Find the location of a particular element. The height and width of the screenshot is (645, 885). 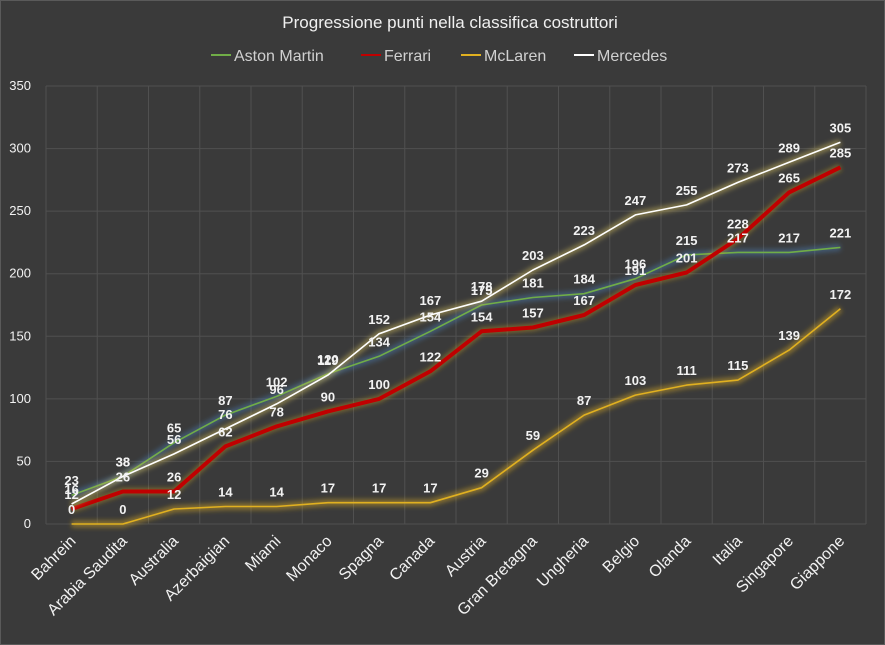

legend: Aston Martin Ferrari McLaren Mercedes is located at coordinates (439, 56).